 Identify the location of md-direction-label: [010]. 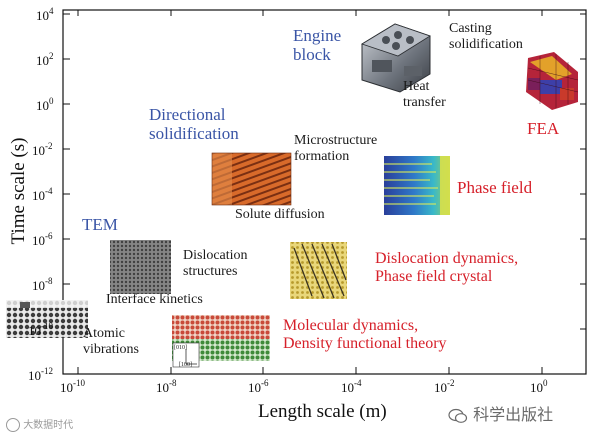
(180, 348).